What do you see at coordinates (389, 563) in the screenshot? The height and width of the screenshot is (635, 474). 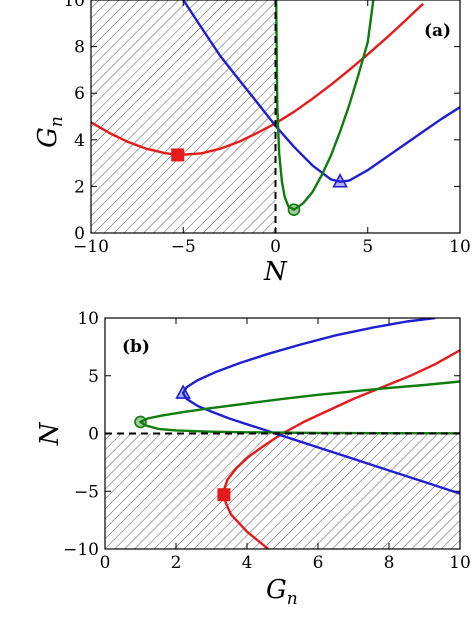 I see `b-xtick-label: 8` at bounding box center [389, 563].